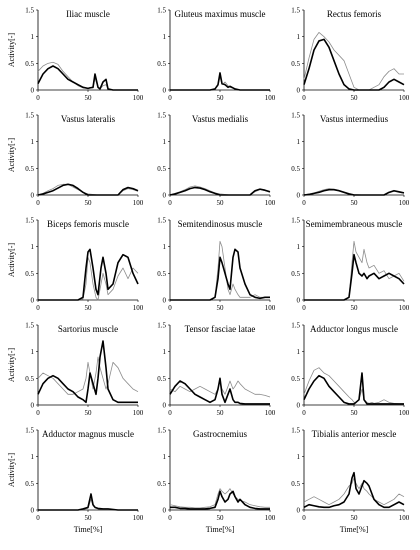 This screenshot has width=420, height=550. Describe the element at coordinates (216, 370) in the screenshot. I see `chart-panel: Tensor fasciae latae 0 0.5 1 1.5 0 50 100` at that location.